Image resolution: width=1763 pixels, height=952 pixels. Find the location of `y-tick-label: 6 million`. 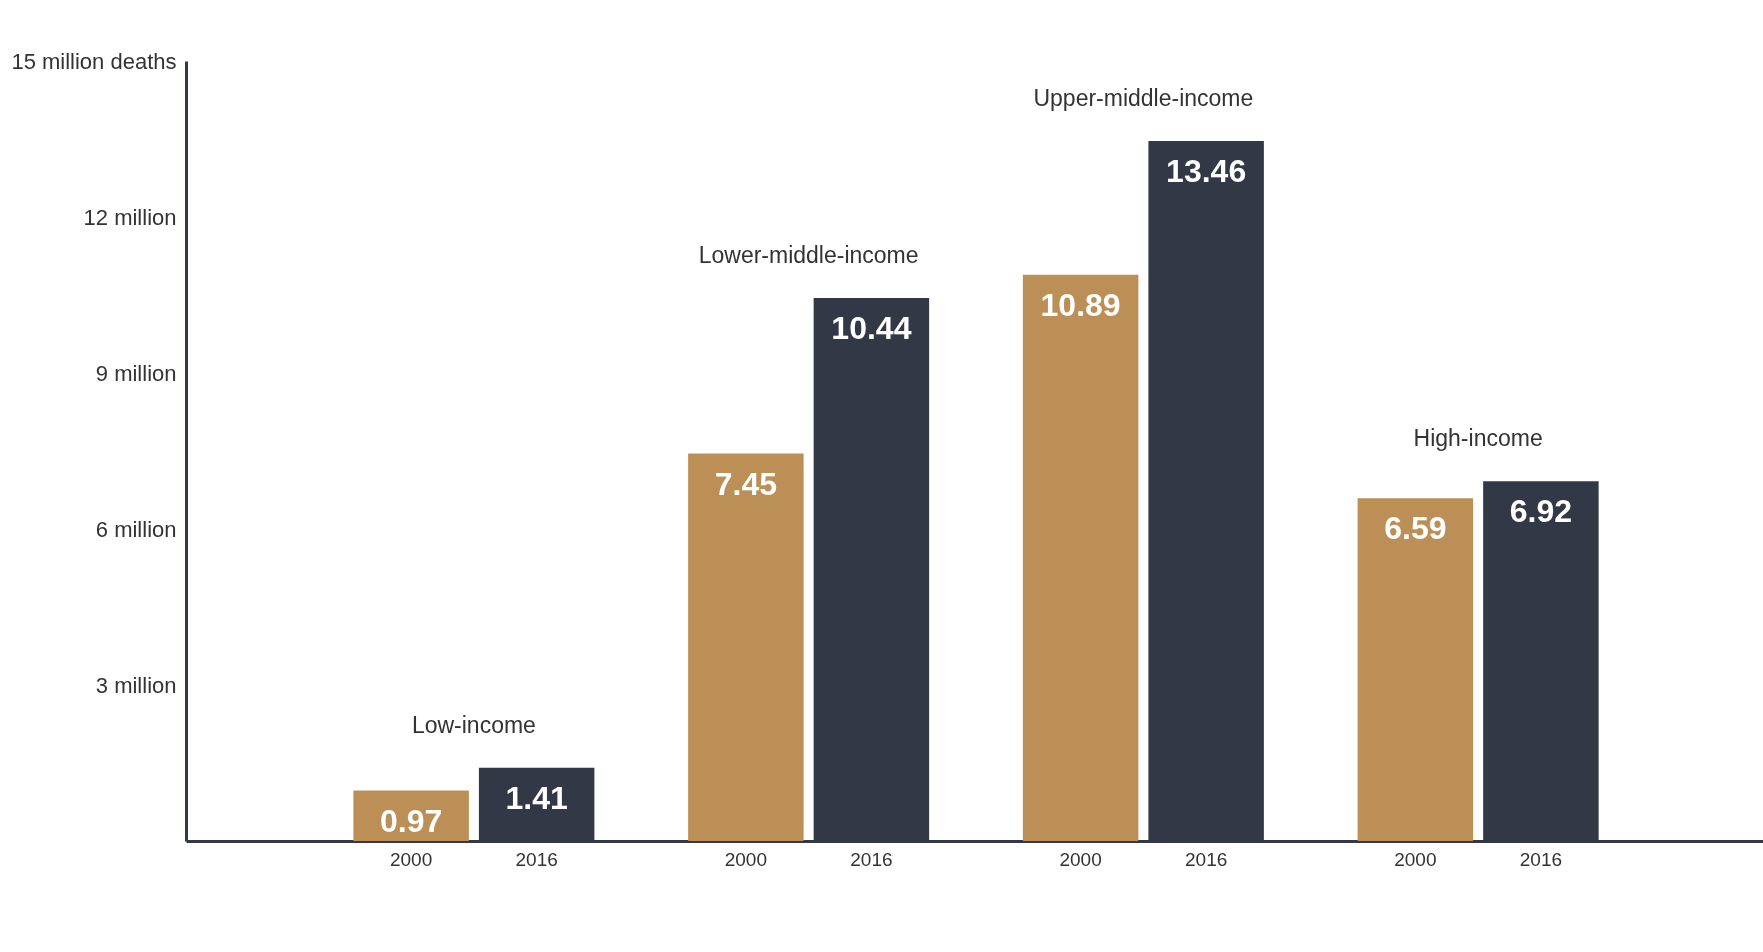

y-tick-label: 6 million is located at coordinates (136, 529).